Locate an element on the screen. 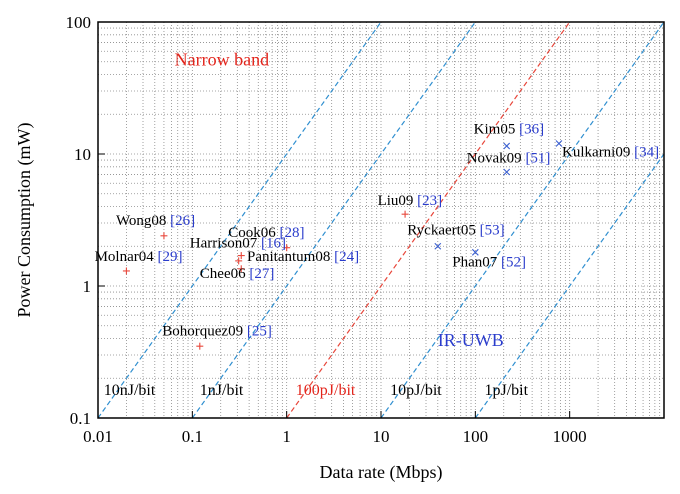 The height and width of the screenshot is (494, 680). y-tick-label: 0.1 is located at coordinates (80, 418).